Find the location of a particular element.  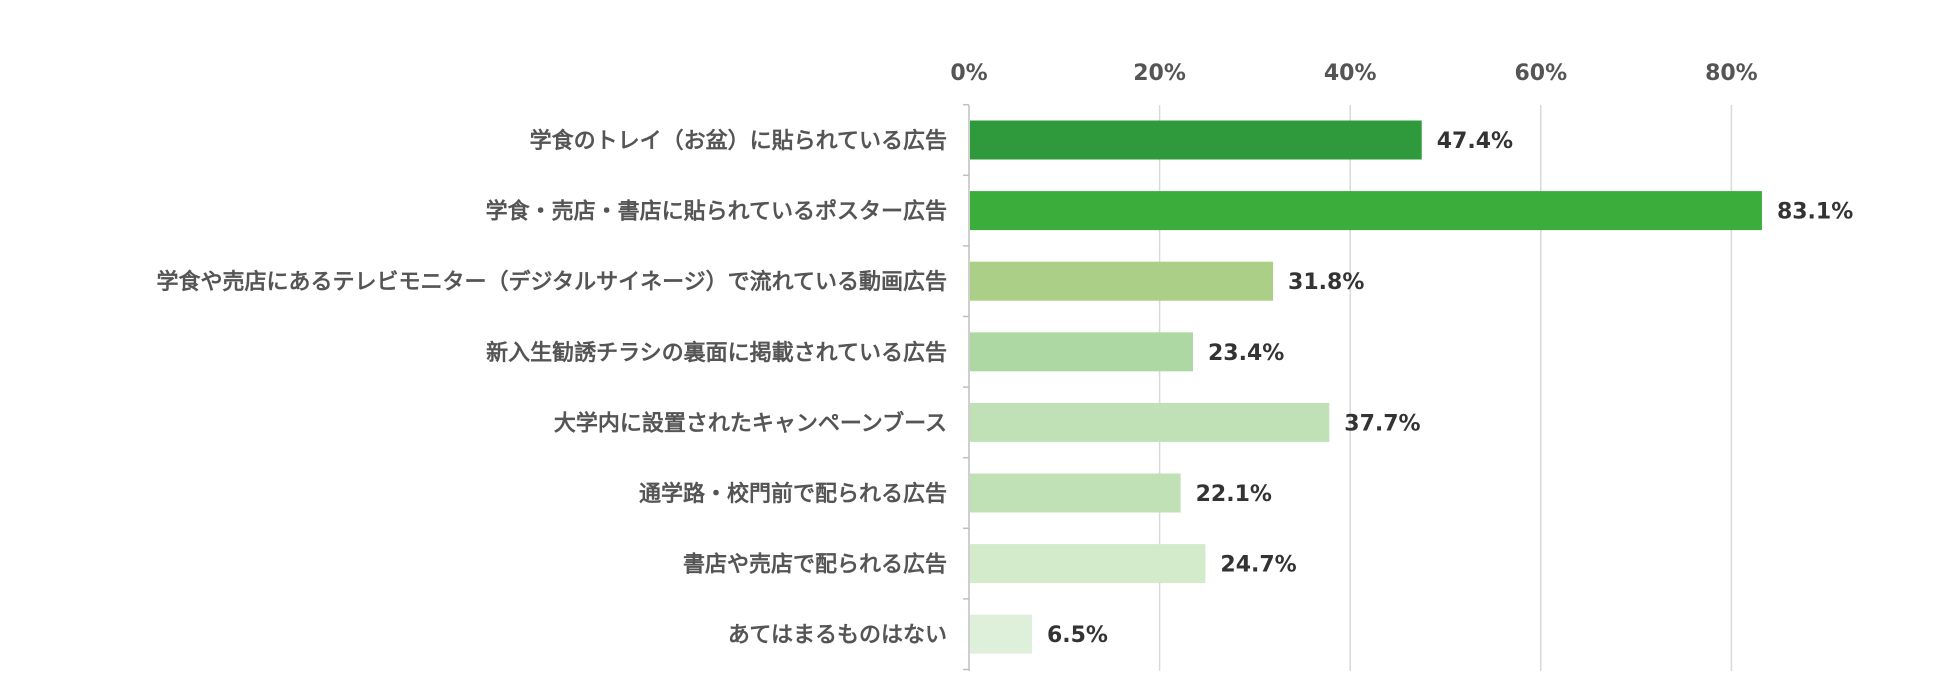

x-tick-label: 60% is located at coordinates (1540, 73).